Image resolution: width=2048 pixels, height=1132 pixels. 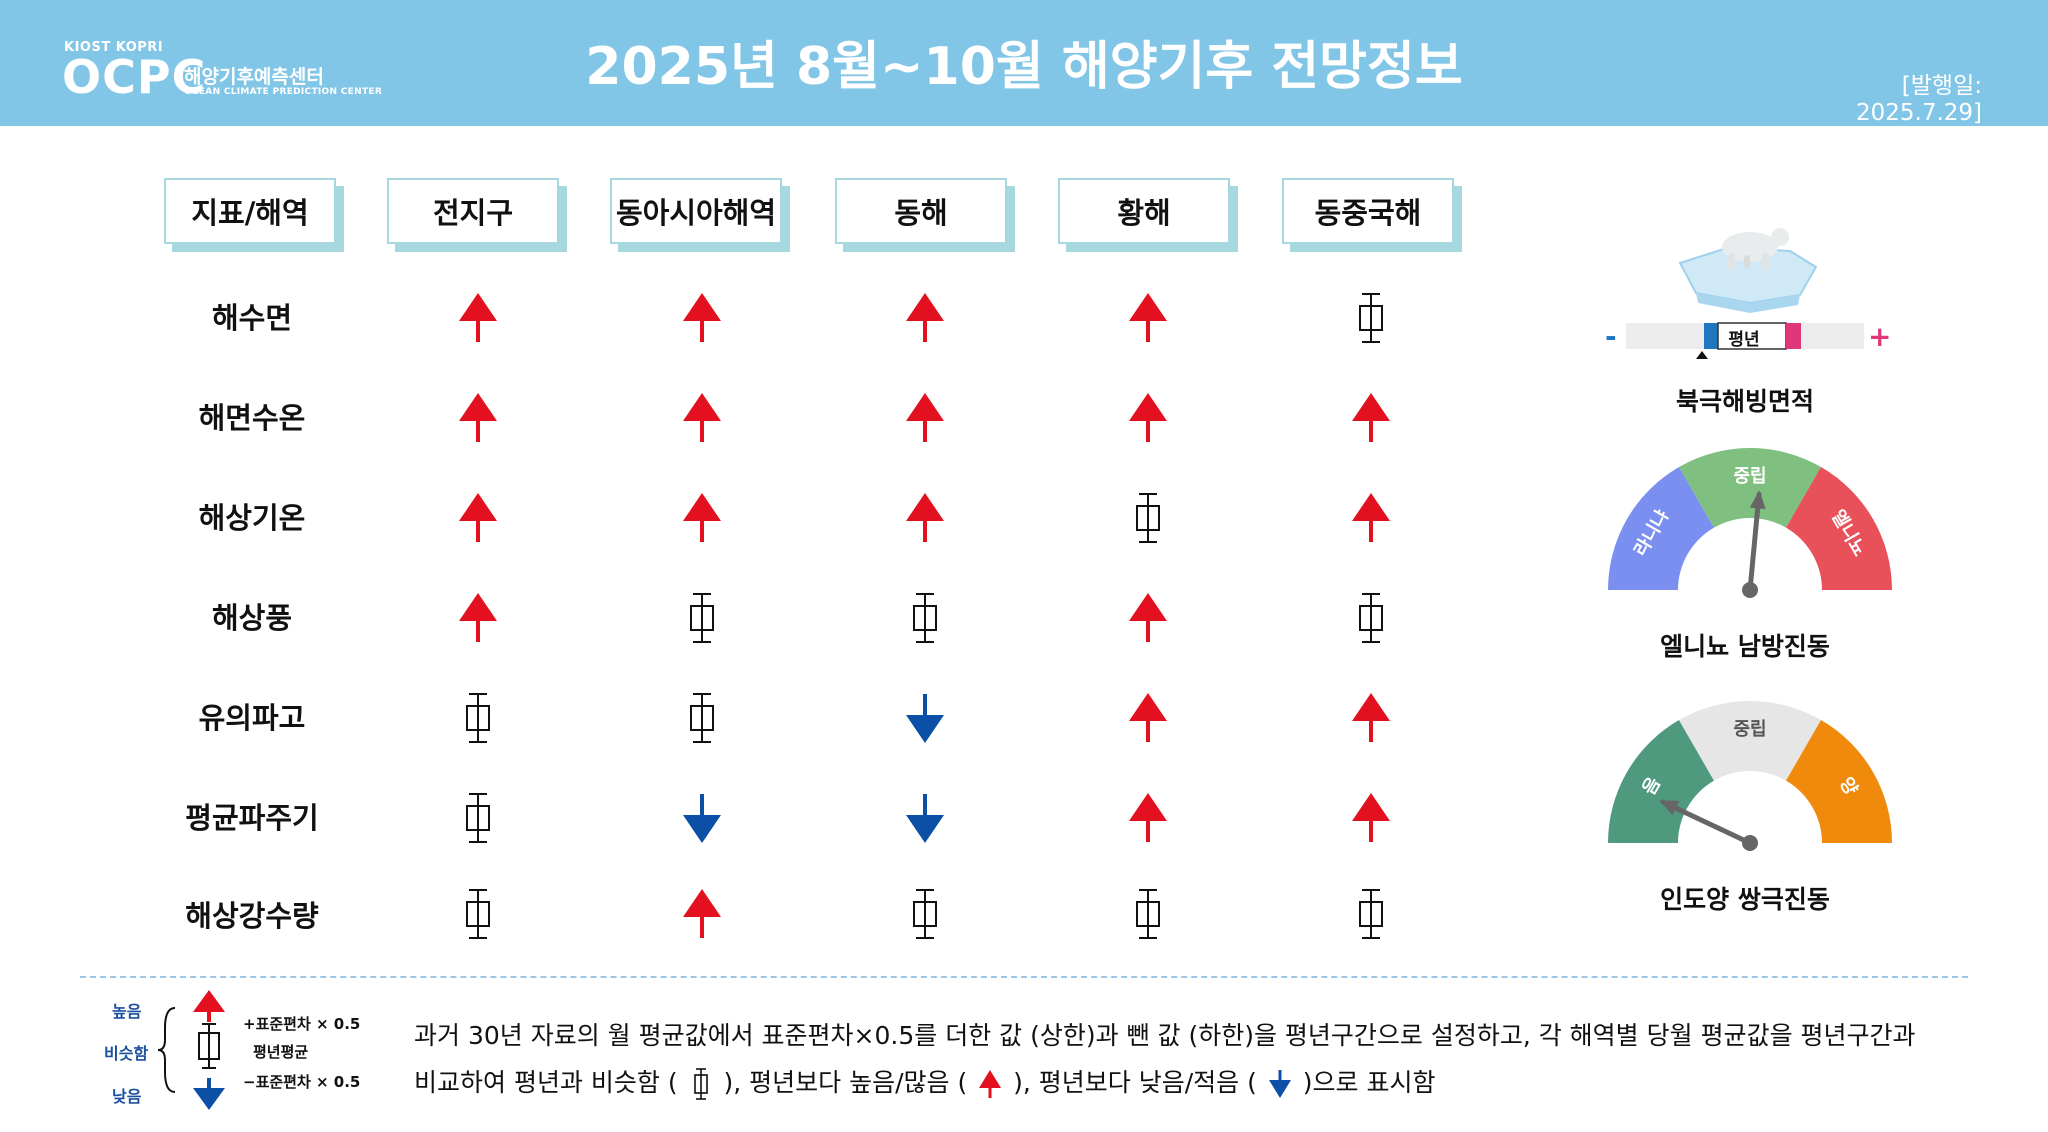 I want to click on arctic-sea-ice-label: 북극해빙면적, so click(x=1744, y=401).